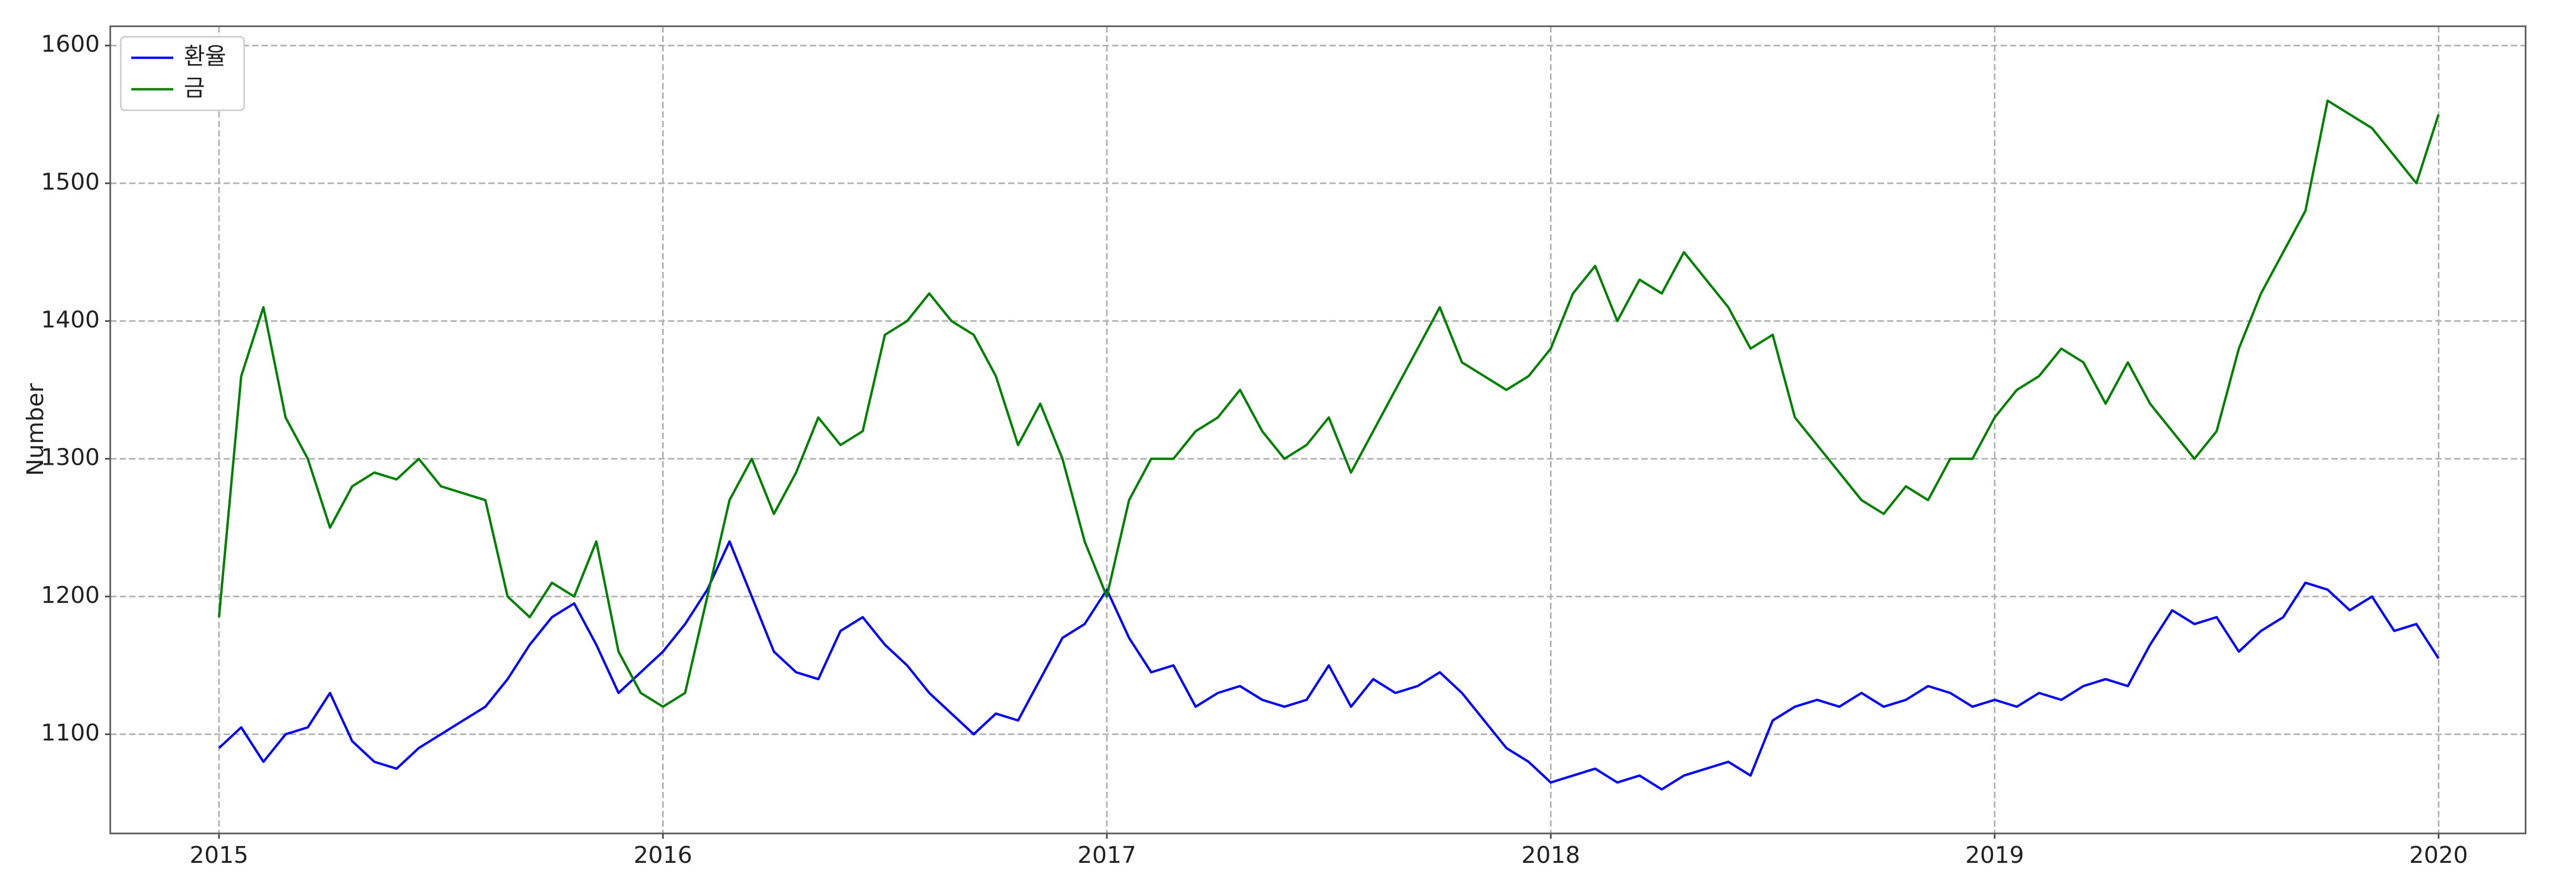 The image size is (2576, 887). I want to click on x-tick-label: 2015, so click(219, 855).